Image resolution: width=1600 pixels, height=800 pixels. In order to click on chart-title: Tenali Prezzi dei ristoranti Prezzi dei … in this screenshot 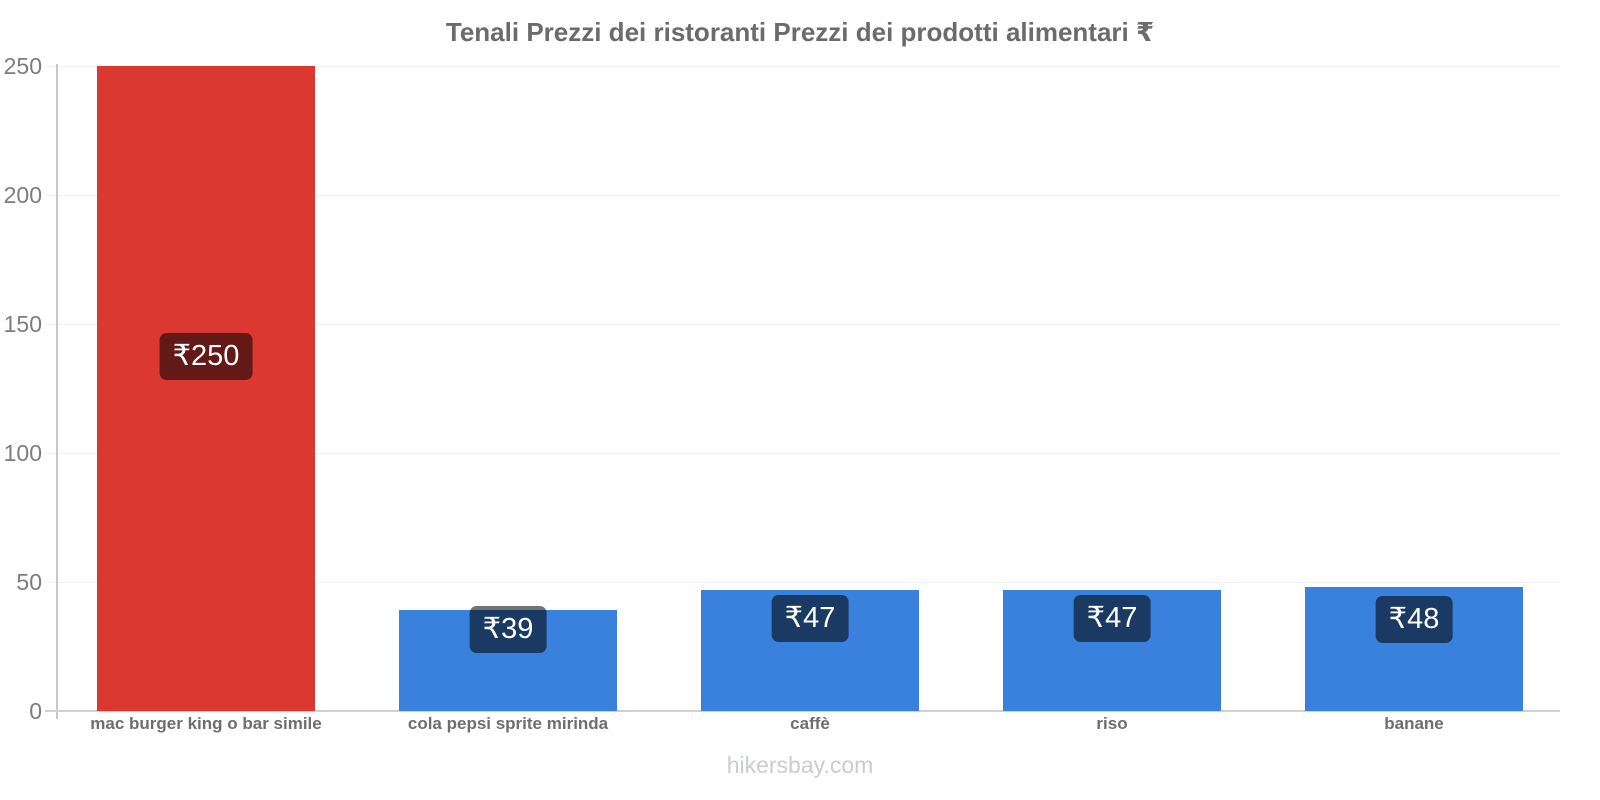, I will do `click(800, 32)`.